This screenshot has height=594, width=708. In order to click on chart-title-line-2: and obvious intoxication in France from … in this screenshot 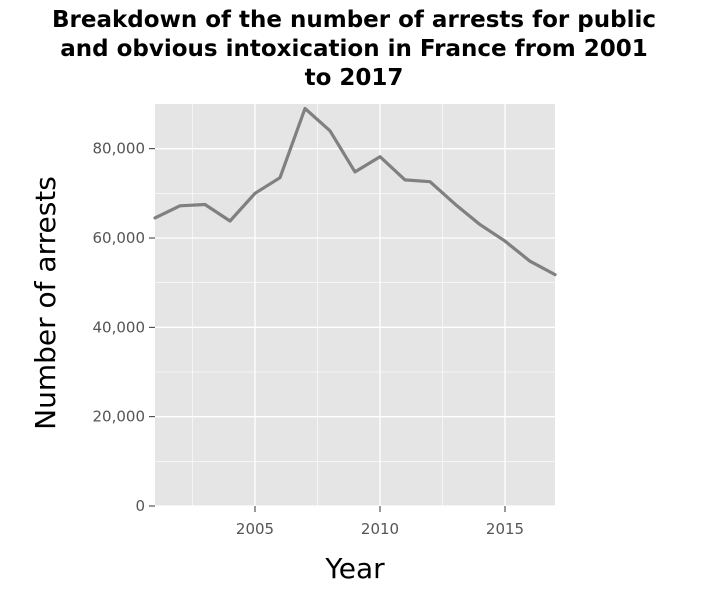, I will do `click(354, 49)`.